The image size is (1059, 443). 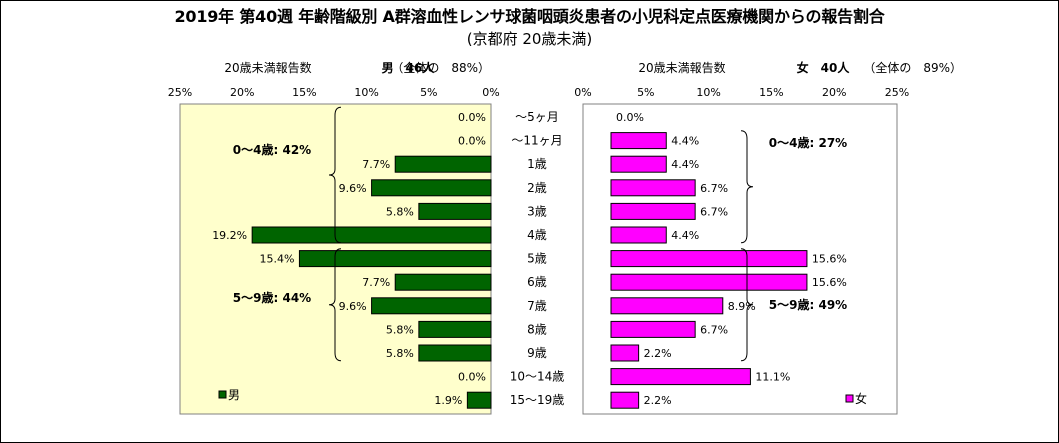 What do you see at coordinates (234, 395) in the screenshot?
I see `legend-male-label: 男` at bounding box center [234, 395].